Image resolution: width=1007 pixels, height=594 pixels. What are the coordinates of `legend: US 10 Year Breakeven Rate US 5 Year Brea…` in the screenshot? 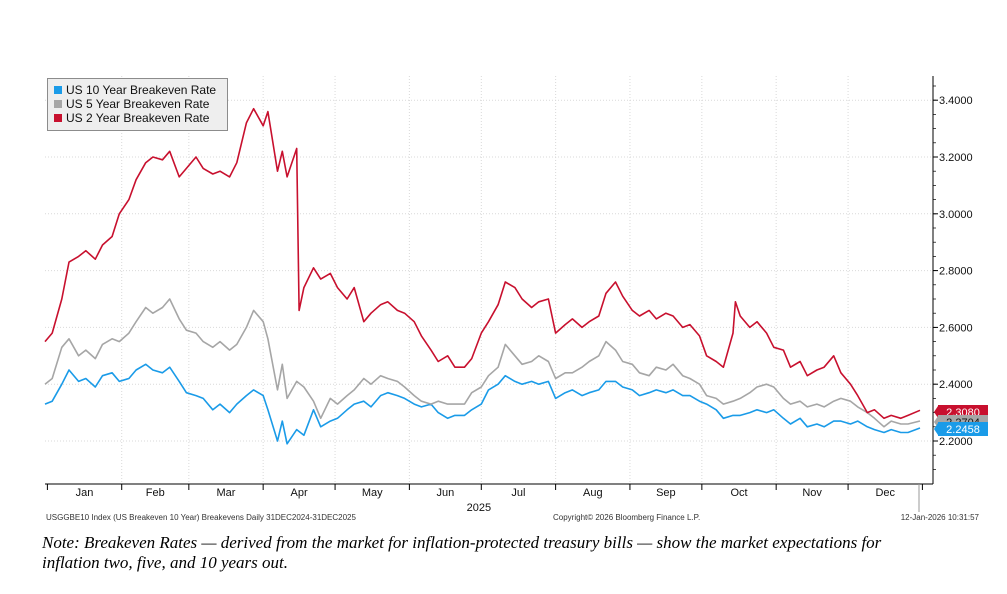 It's located at (137, 104).